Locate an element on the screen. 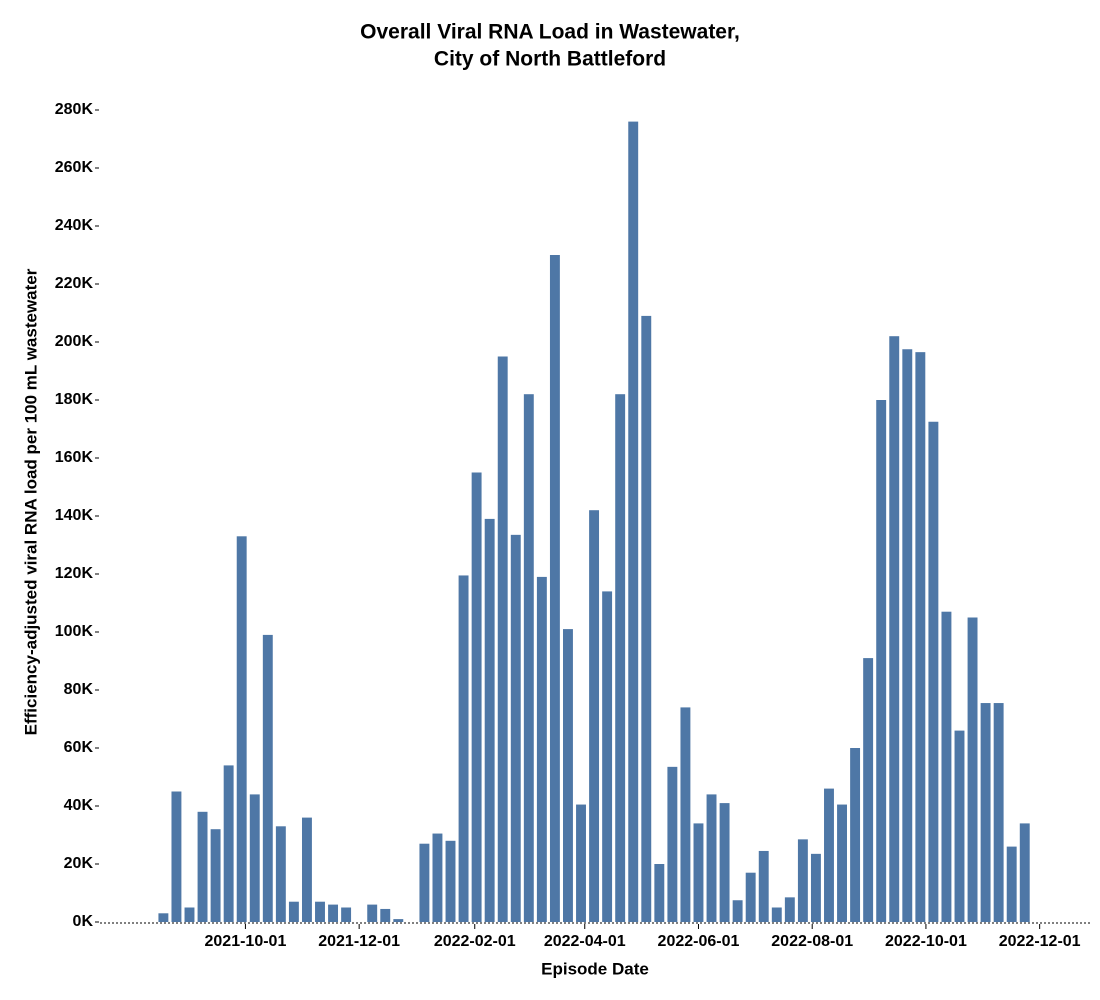 Image resolution: width=1100 pixels, height=1000 pixels. y-tick-label: 140K is located at coordinates (74, 515).